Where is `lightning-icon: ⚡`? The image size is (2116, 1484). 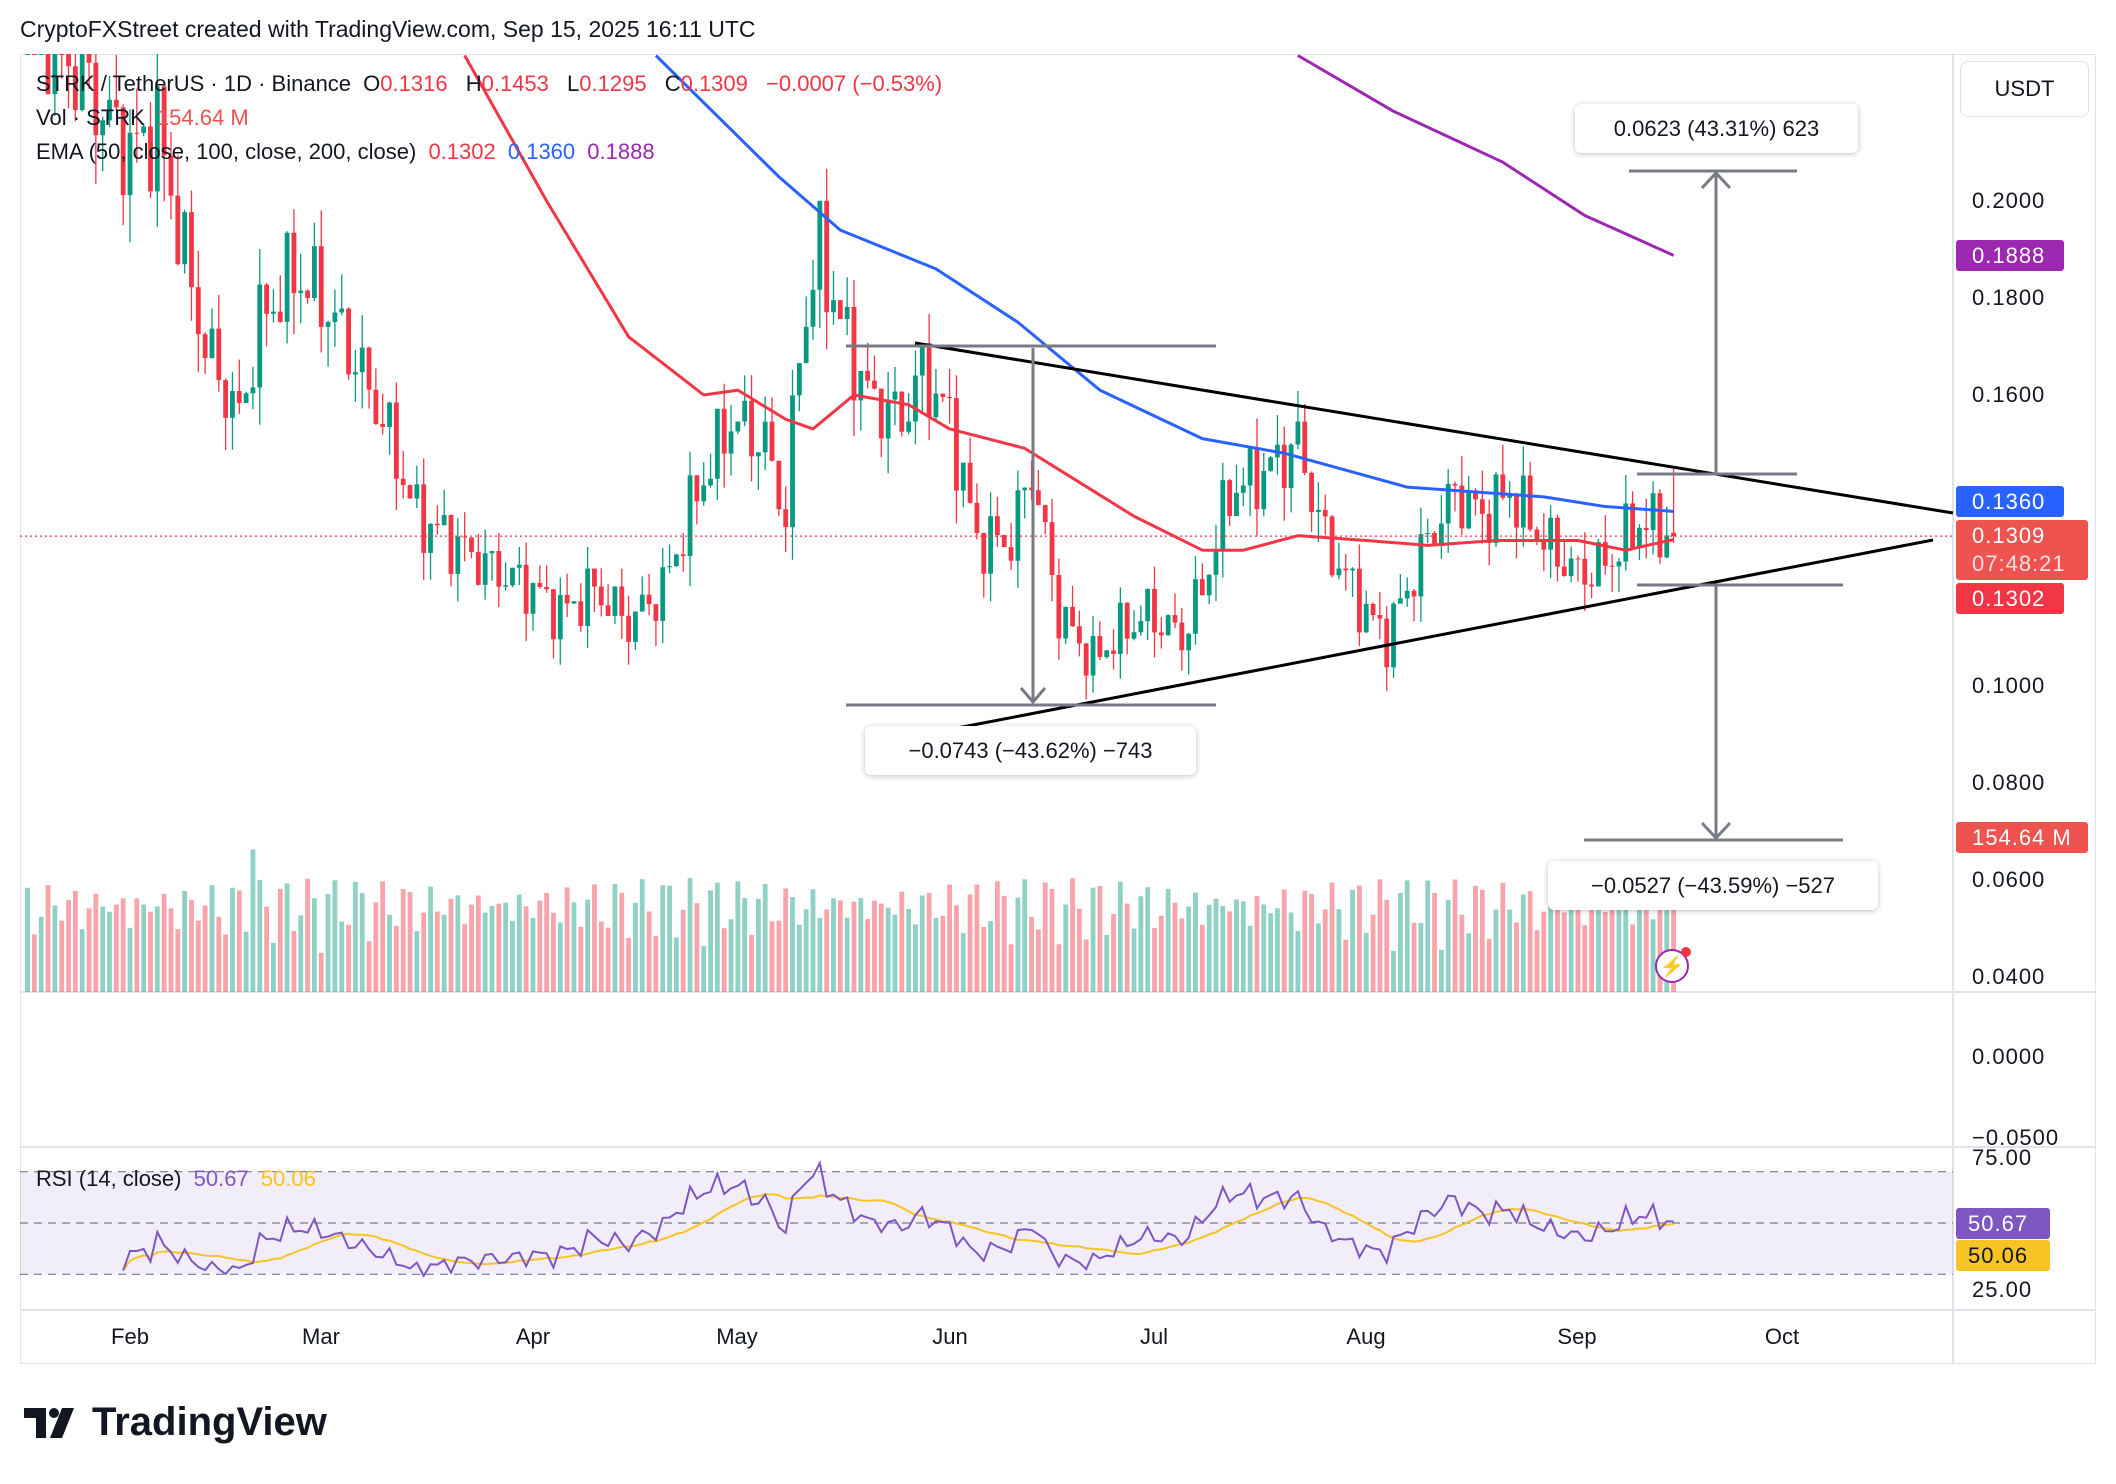 lightning-icon: ⚡ is located at coordinates (1673, 965).